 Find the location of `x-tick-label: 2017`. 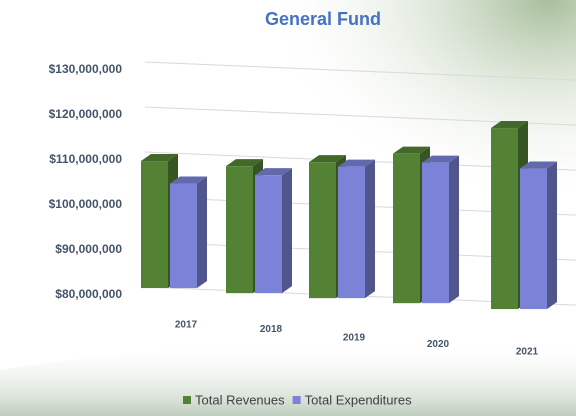

x-tick-label: 2017 is located at coordinates (186, 324).